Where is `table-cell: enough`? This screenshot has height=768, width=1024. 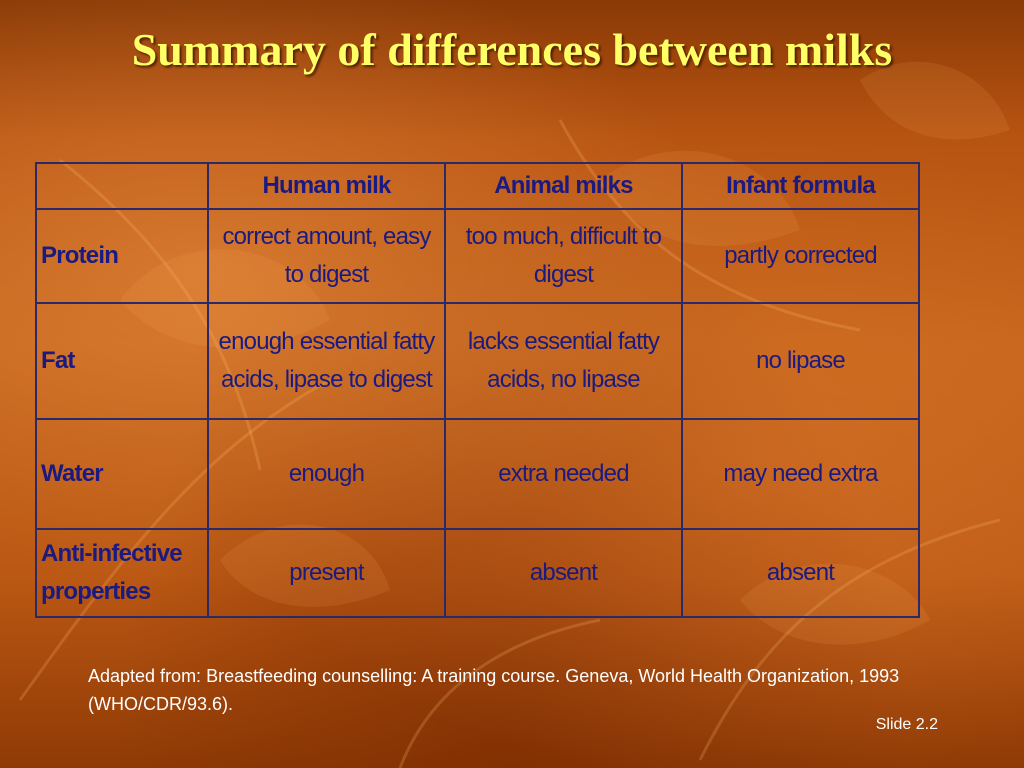 table-cell: enough is located at coordinates (326, 474).